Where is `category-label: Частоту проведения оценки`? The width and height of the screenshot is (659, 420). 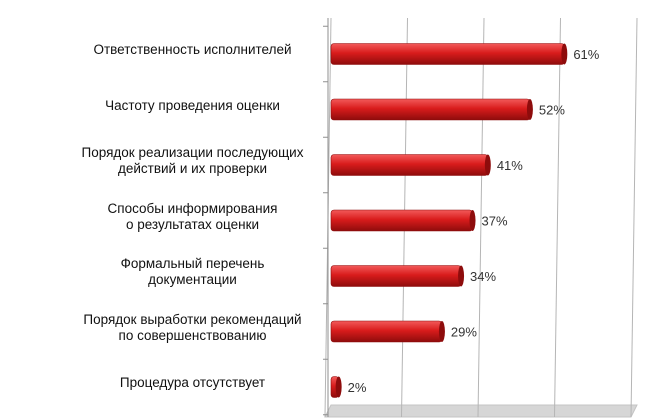
category-label: Частоту проведения оценки is located at coordinates (192, 106).